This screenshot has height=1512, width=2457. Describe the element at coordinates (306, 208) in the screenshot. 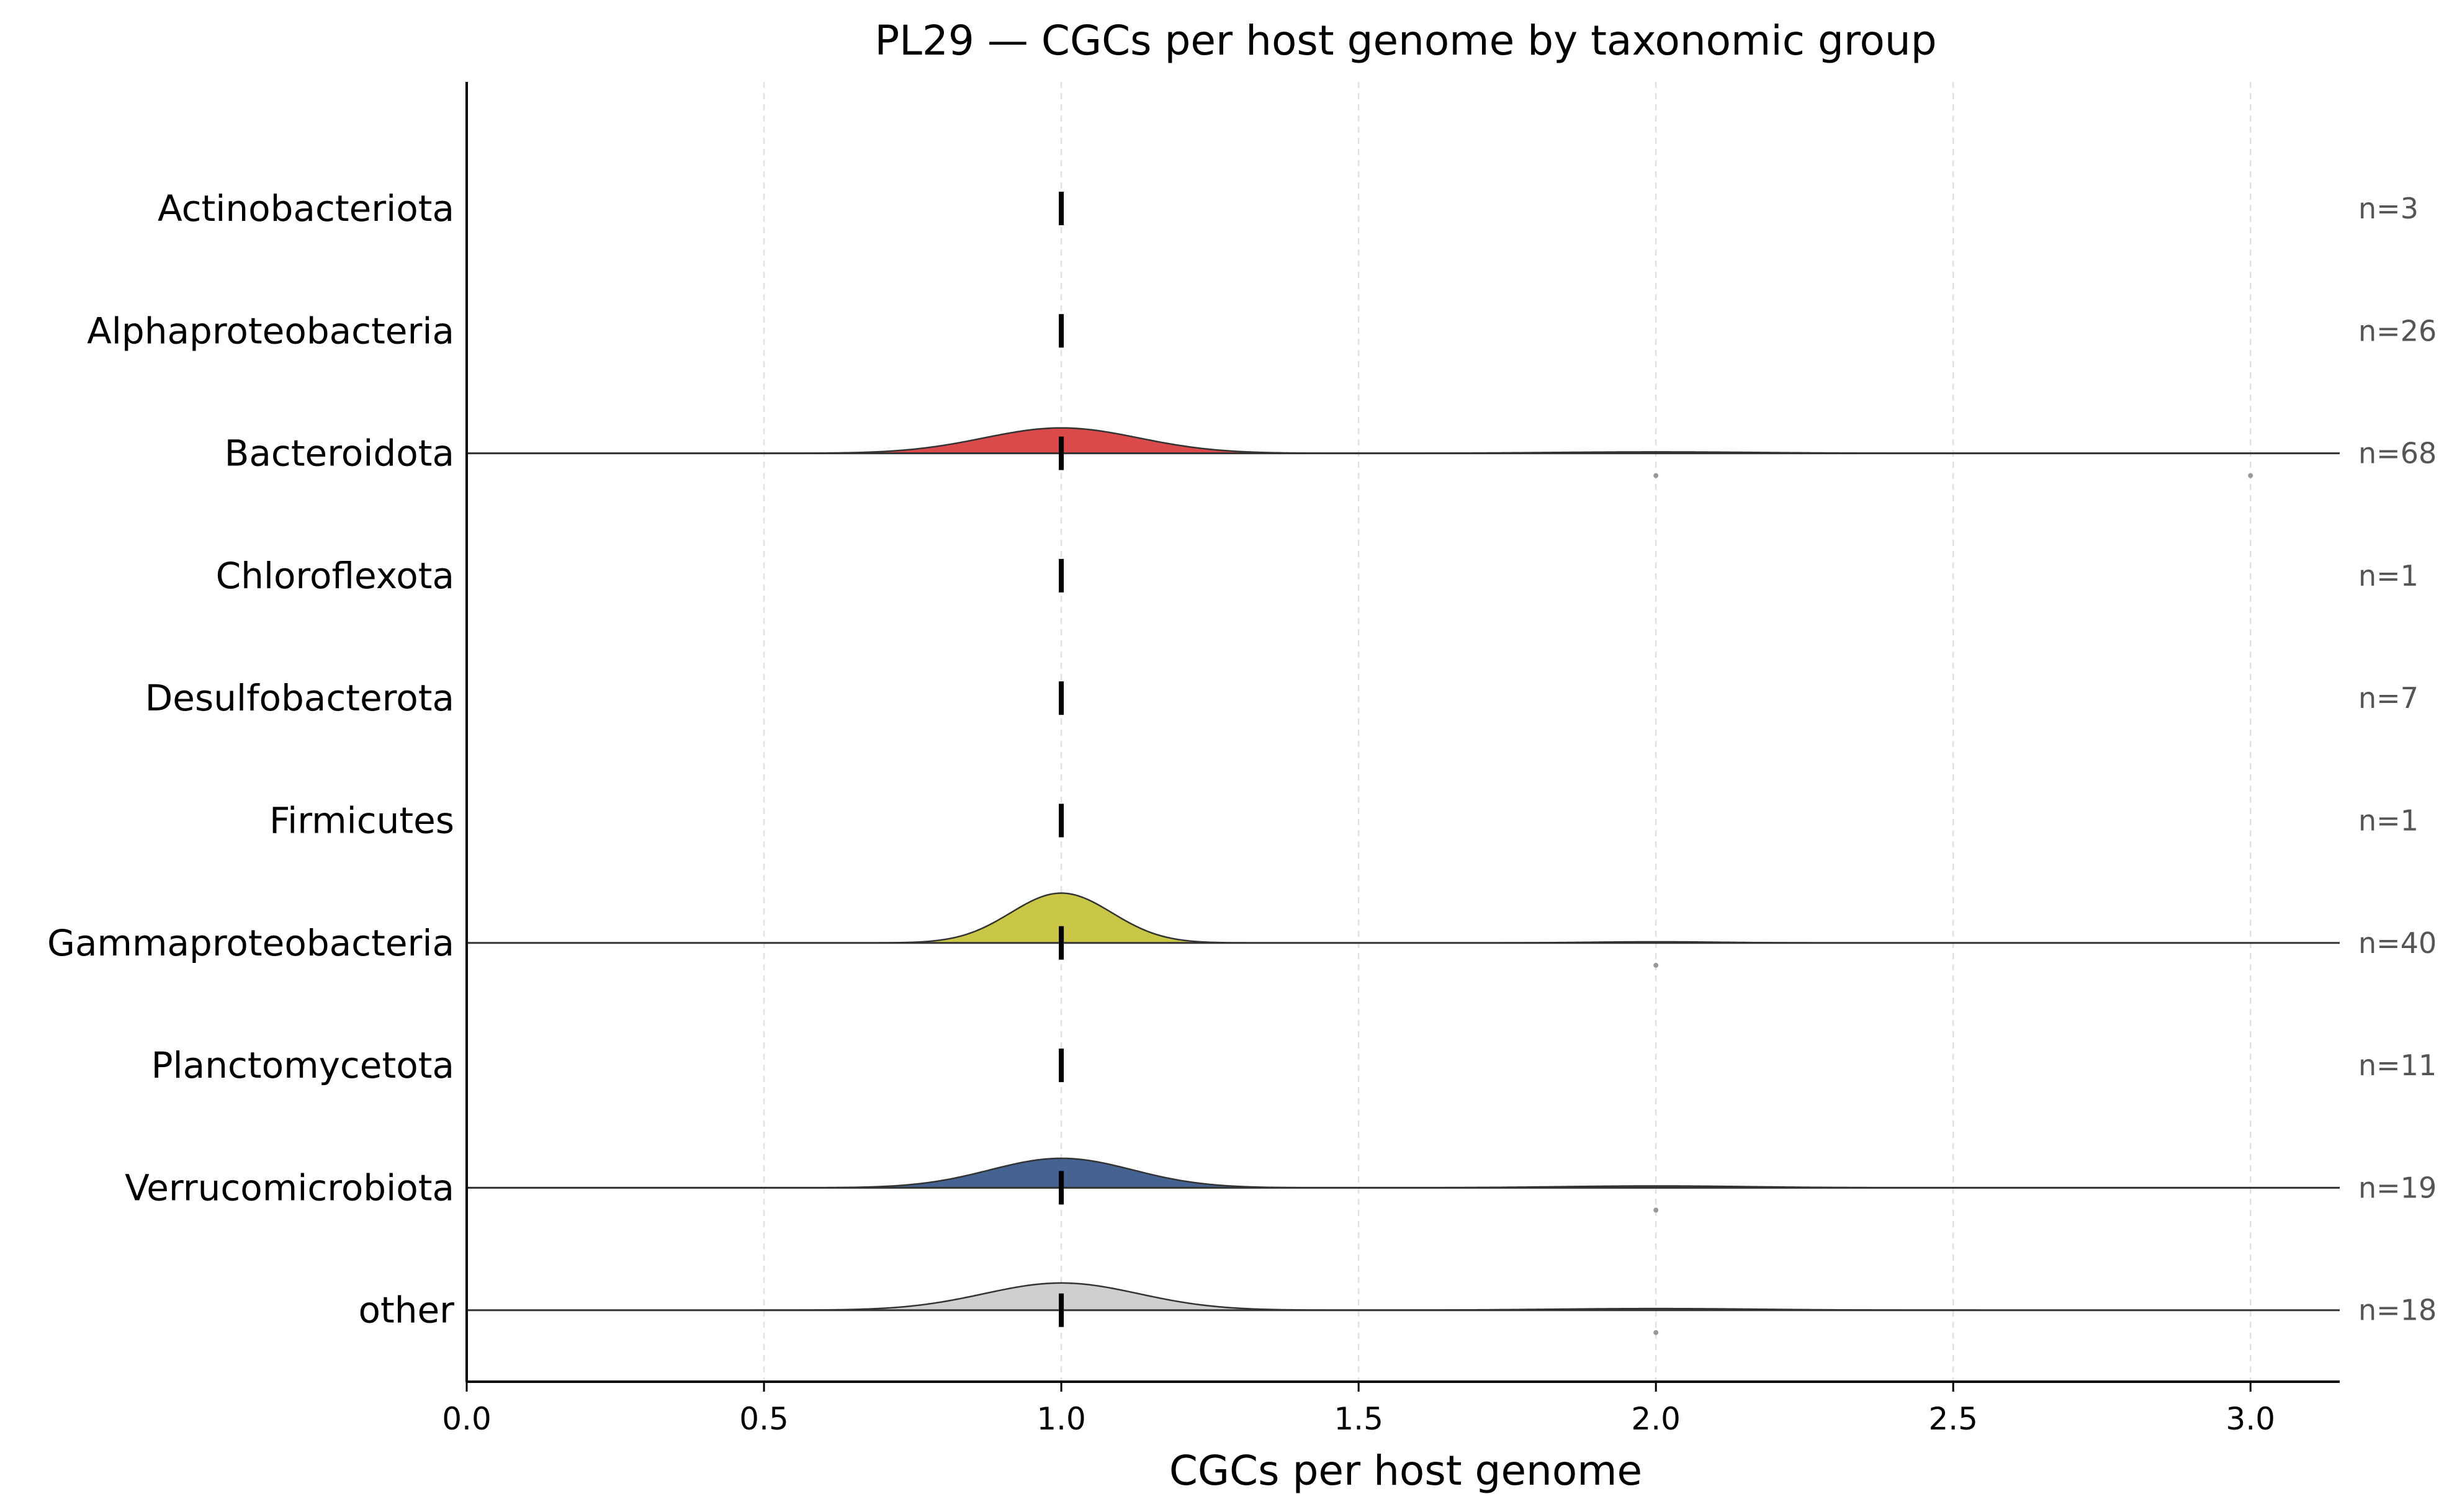

I see `y-tick-label: Actinobacteriota` at that location.